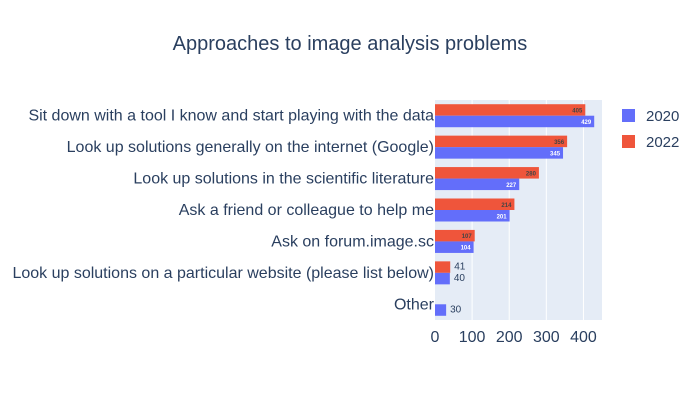 The image size is (700, 405). What do you see at coordinates (662, 142) in the screenshot?
I see `legend-label: 2022` at bounding box center [662, 142].